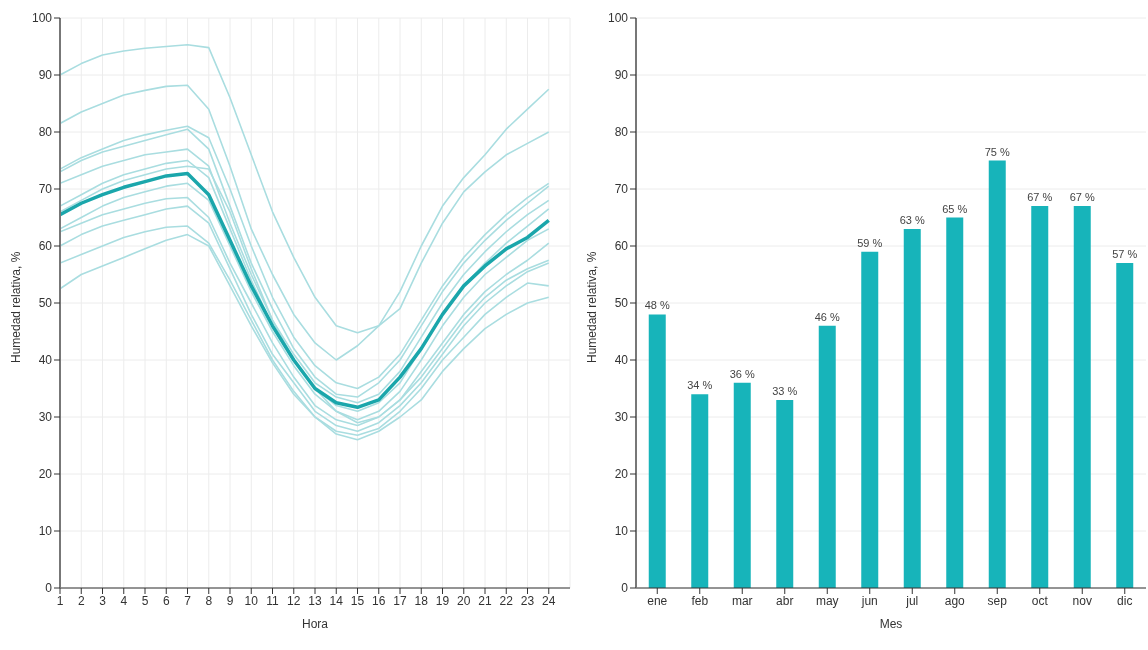  I want to click on x-tick-label: 5, so click(145, 600).